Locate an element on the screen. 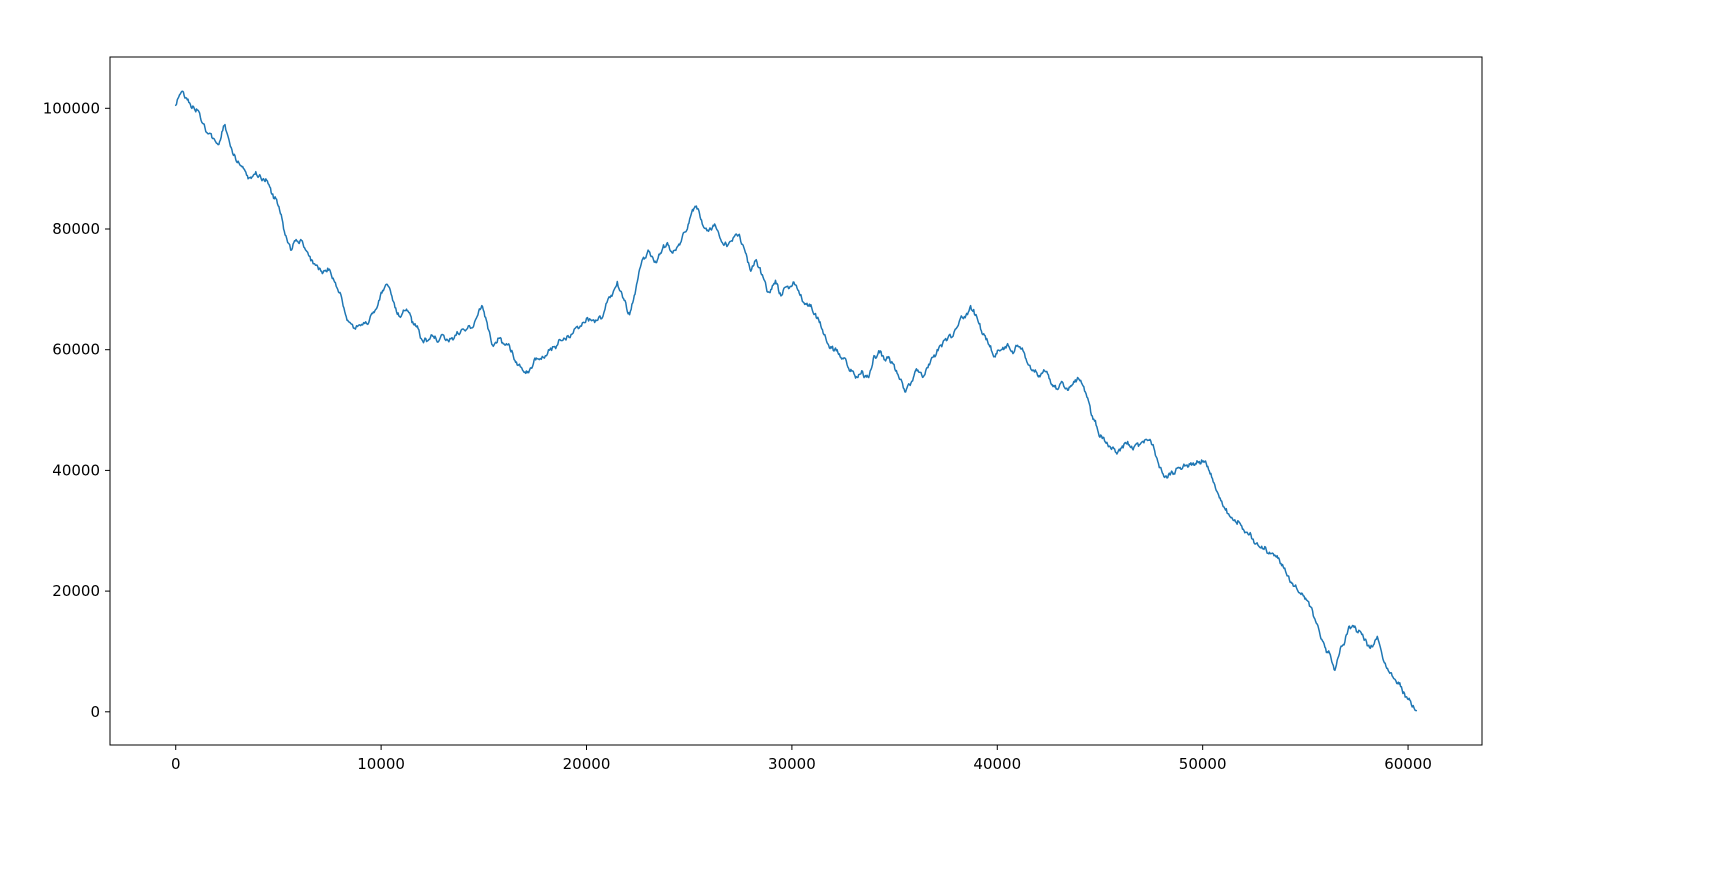 This screenshot has height=885, width=1715. y-tick-label: 20000 is located at coordinates (76, 591).